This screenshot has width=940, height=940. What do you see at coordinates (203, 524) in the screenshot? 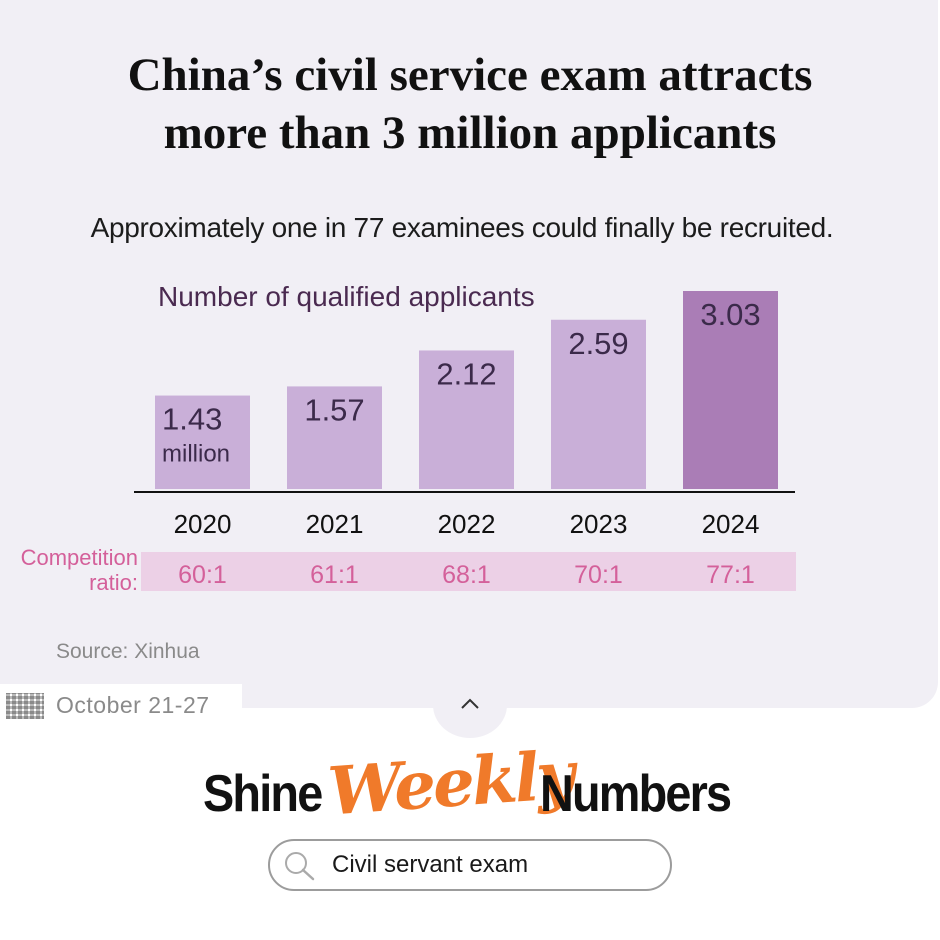
I see `x-tick-label: 2020` at bounding box center [203, 524].